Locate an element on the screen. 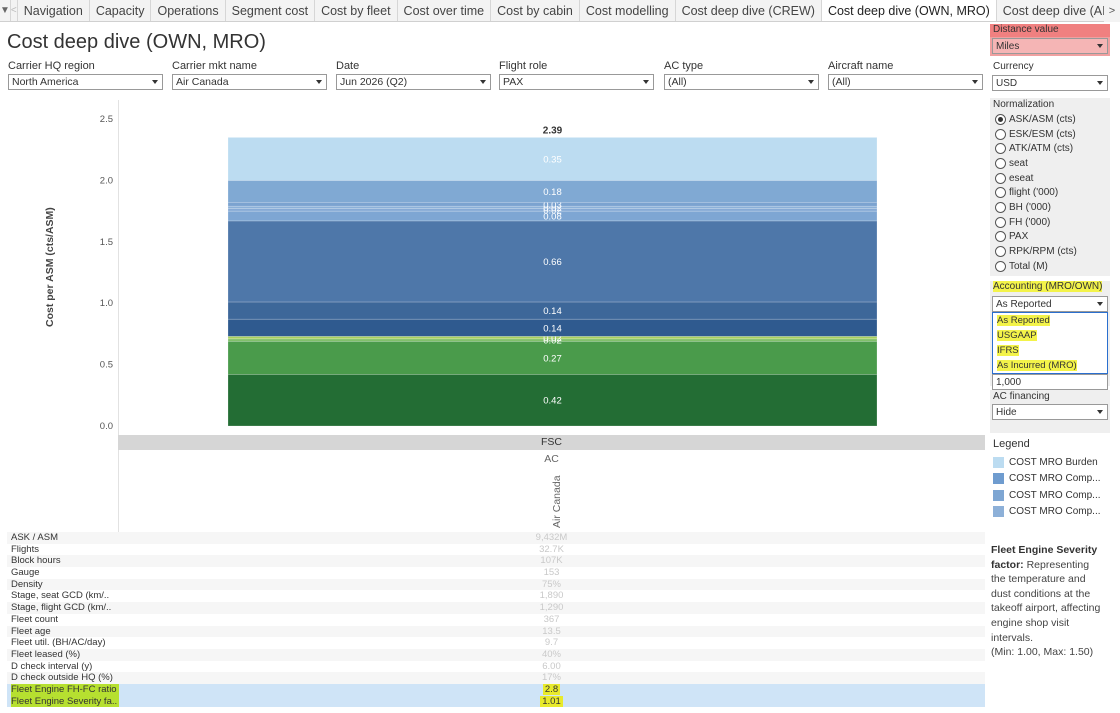 This screenshot has height=713, width=1120. filter-carrier-mkt-name: Carrier mkt name Air Canada is located at coordinates (249, 75).